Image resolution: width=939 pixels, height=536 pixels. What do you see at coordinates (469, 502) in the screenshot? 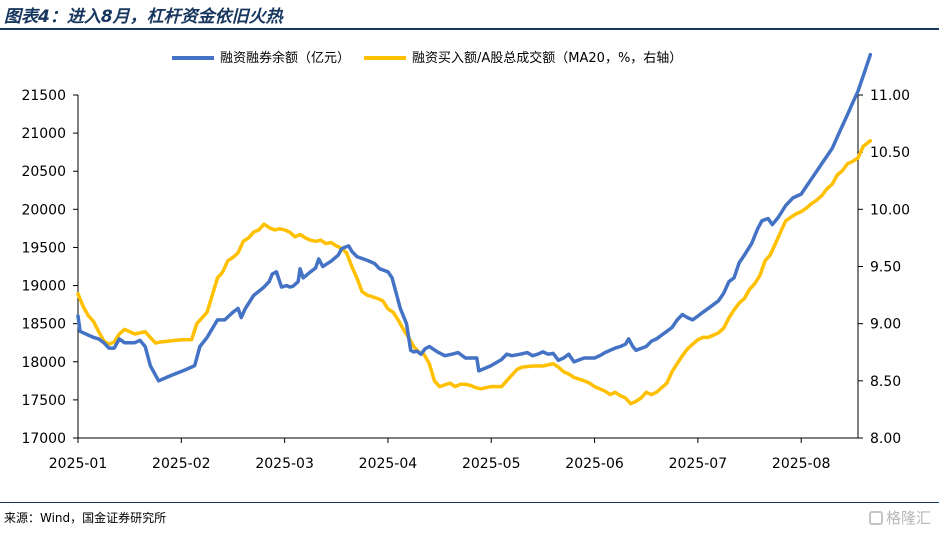
I see `footer-divider` at bounding box center [469, 502].